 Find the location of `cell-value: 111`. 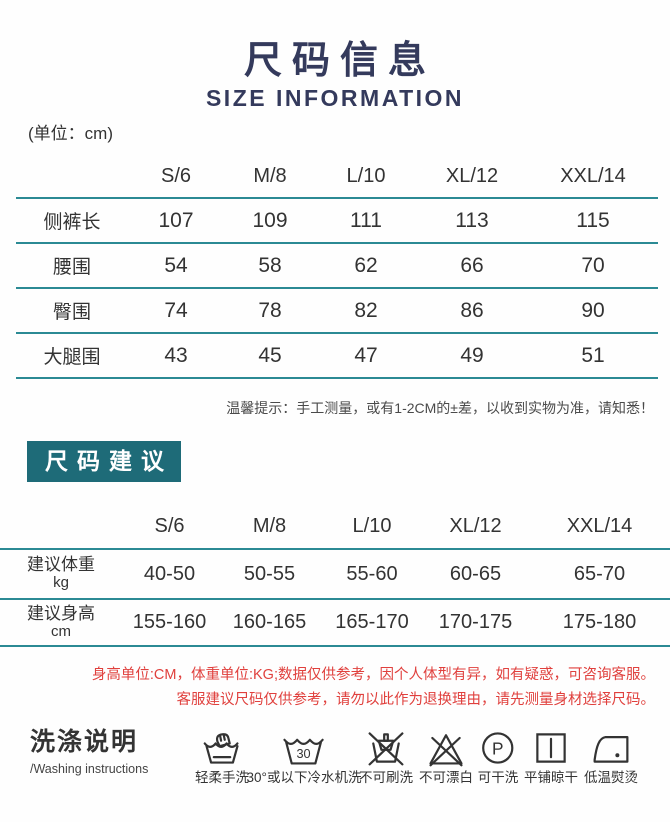

cell-value: 111 is located at coordinates (366, 221).